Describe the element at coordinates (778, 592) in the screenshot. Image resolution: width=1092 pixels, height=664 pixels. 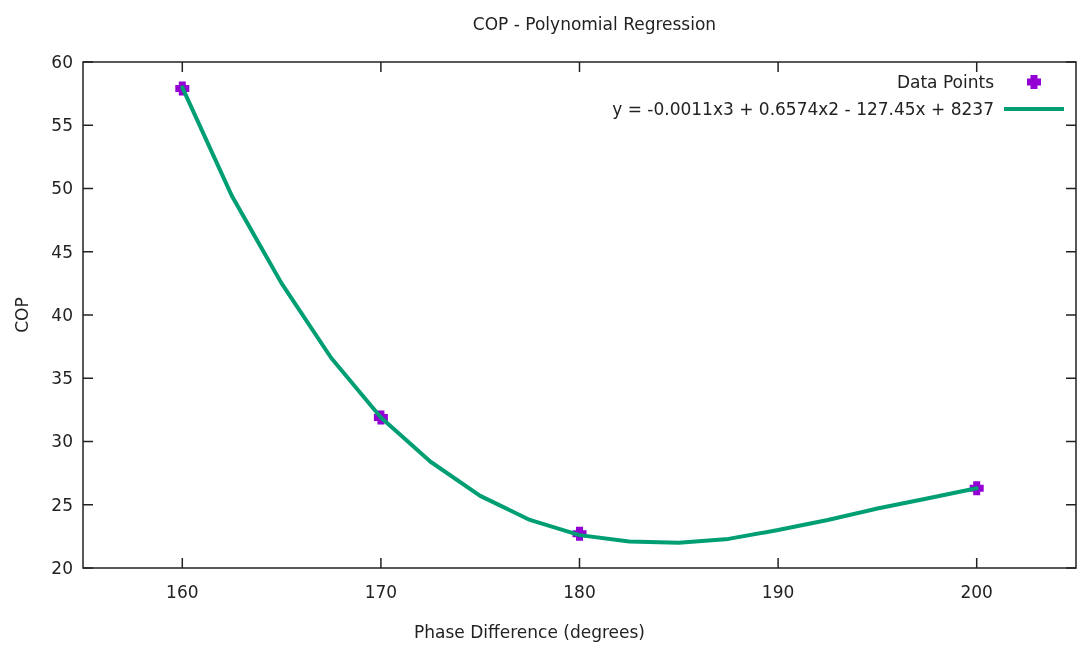
I see `x-tick-label: 190` at that location.